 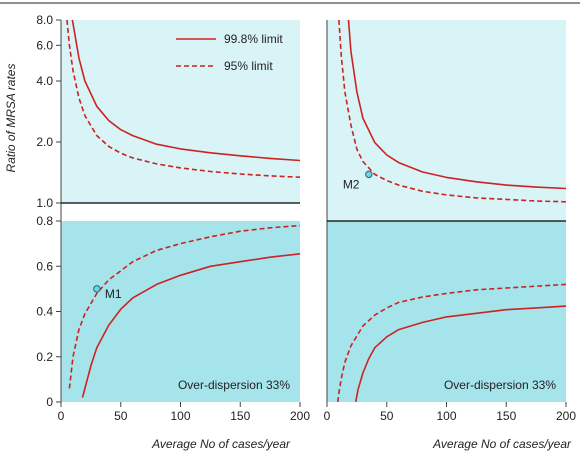 I want to click on left-points: M1, so click(x=107, y=293).